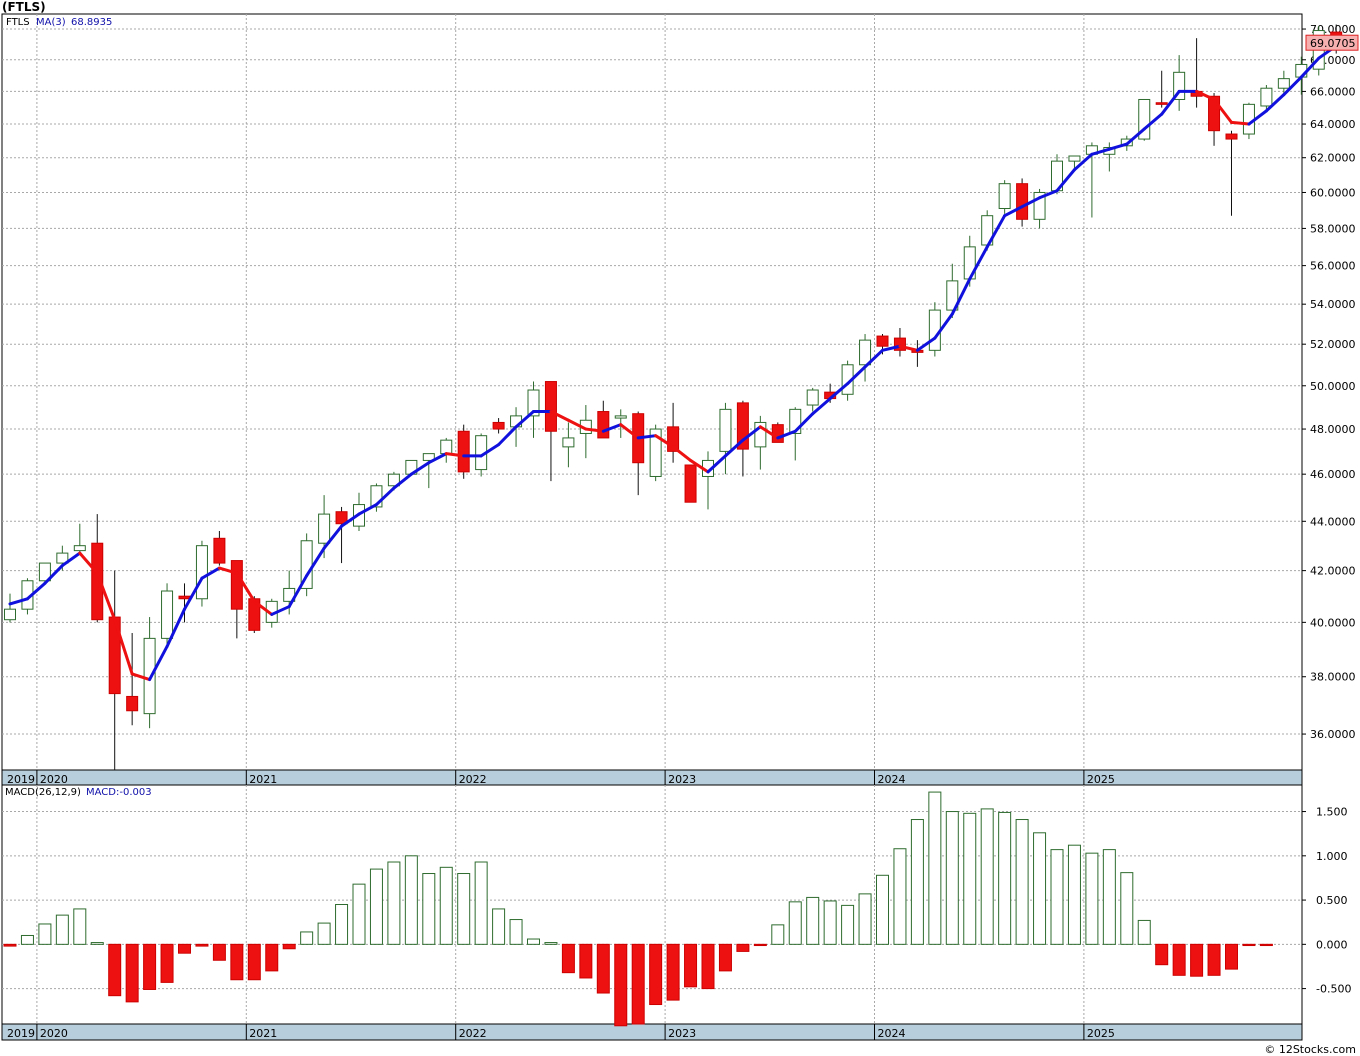 Image resolution: width=1360 pixels, height=1056 pixels. I want to click on price-legend-symbol: FTLS, so click(18, 22).